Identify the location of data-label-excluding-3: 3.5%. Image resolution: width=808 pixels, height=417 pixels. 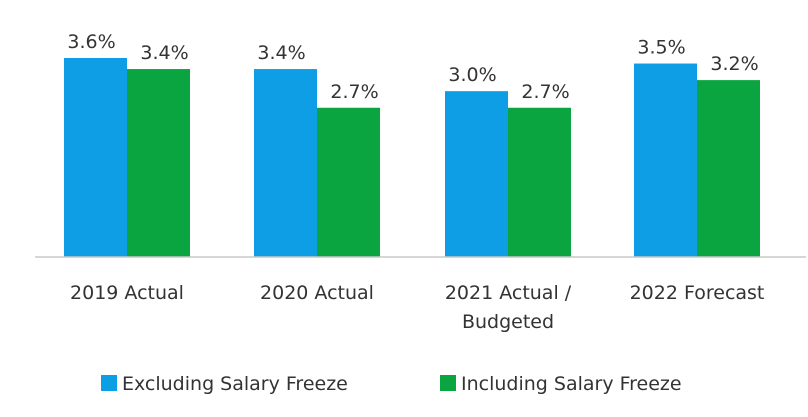
(661, 48).